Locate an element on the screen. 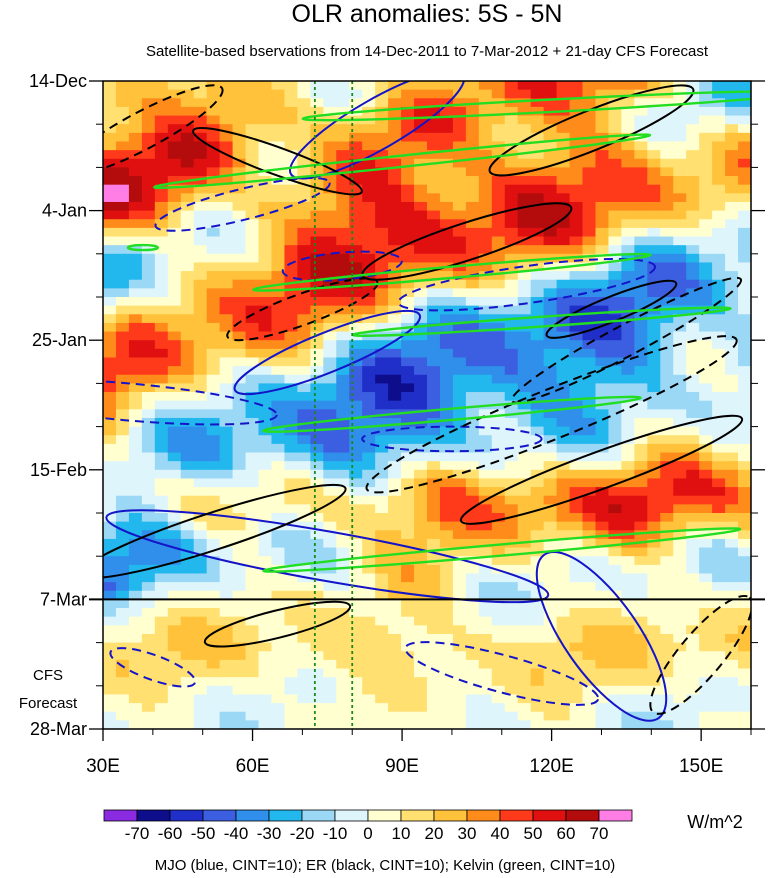  colorbar-swatch is located at coordinates (516, 815).